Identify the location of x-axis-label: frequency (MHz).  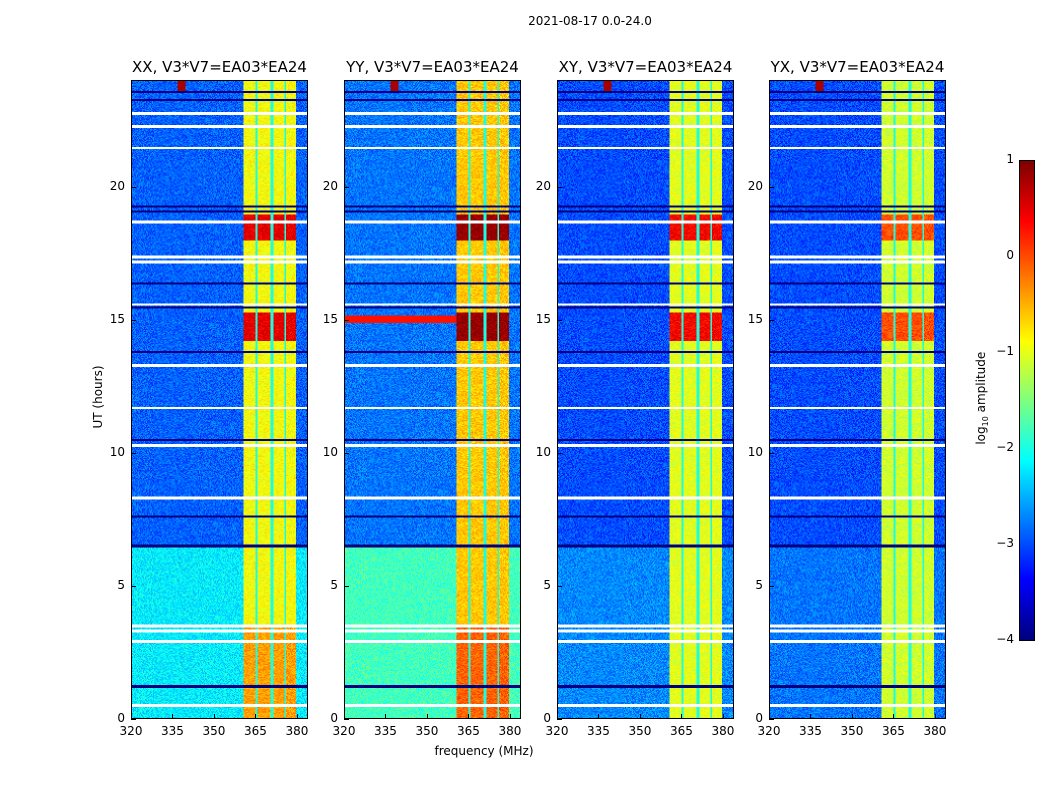
(484, 751).